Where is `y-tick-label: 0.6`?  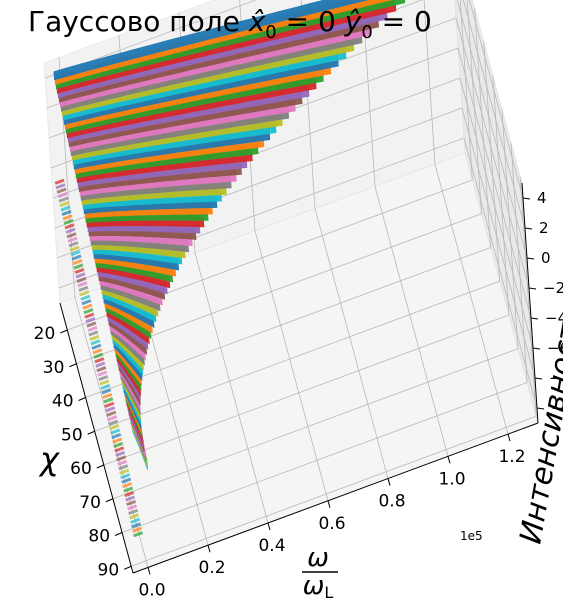
y-tick-label: 0.6 is located at coordinates (331, 524).